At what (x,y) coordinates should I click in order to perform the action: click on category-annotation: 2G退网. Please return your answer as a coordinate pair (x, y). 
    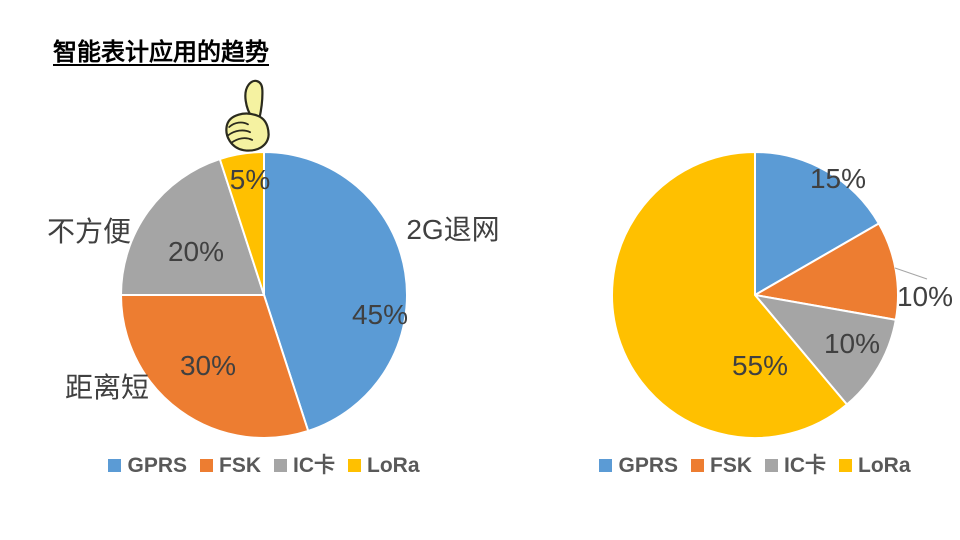
    Looking at the image, I should click on (453, 229).